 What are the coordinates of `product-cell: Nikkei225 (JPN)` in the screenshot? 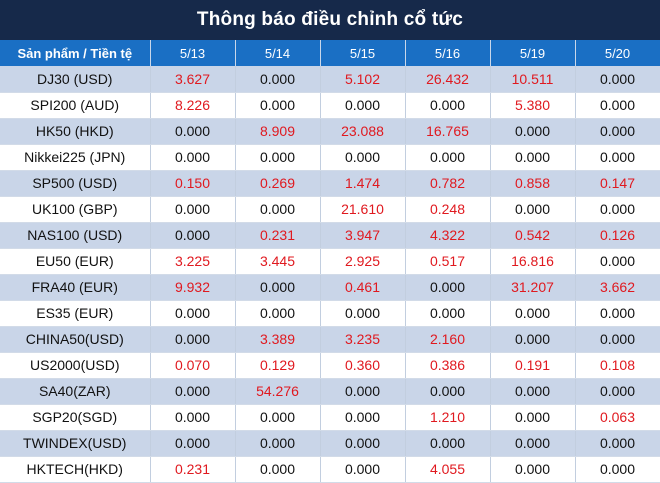 It's located at (75, 157).